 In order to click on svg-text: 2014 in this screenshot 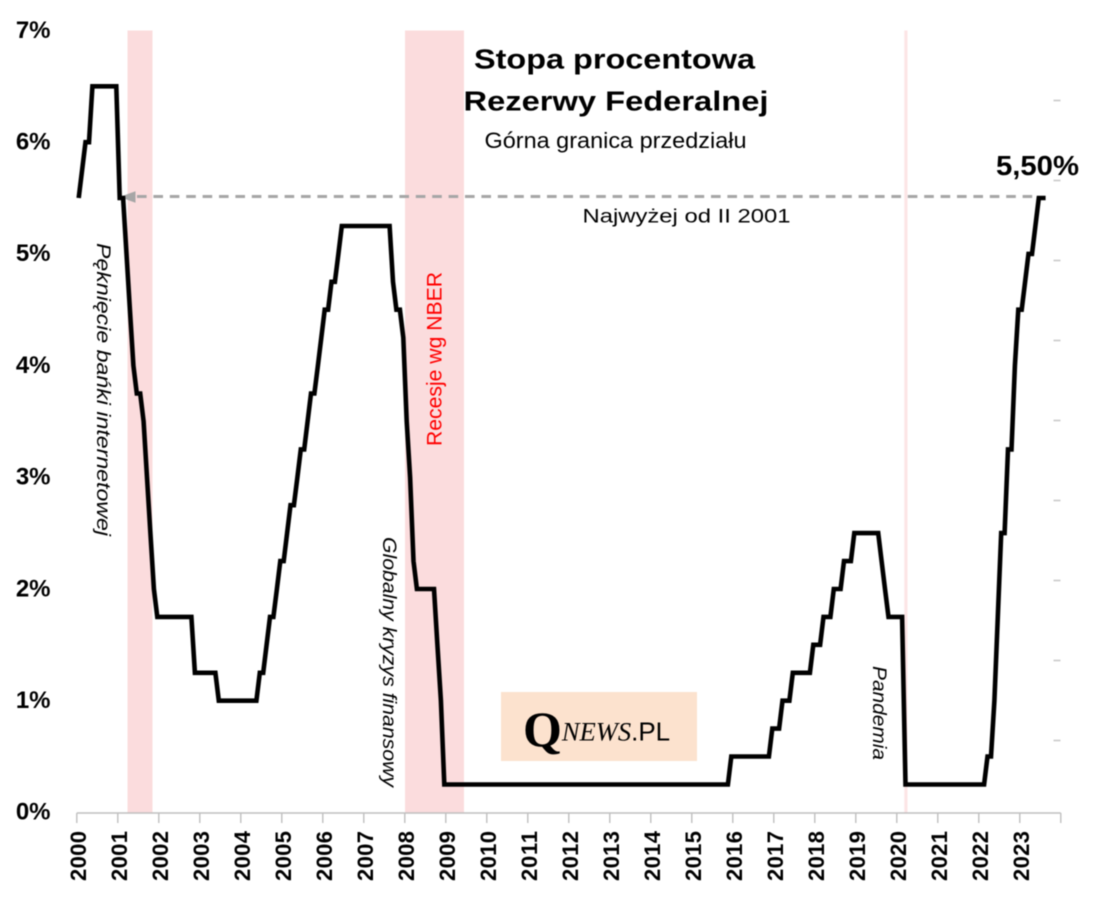, I will do `click(652, 855)`.